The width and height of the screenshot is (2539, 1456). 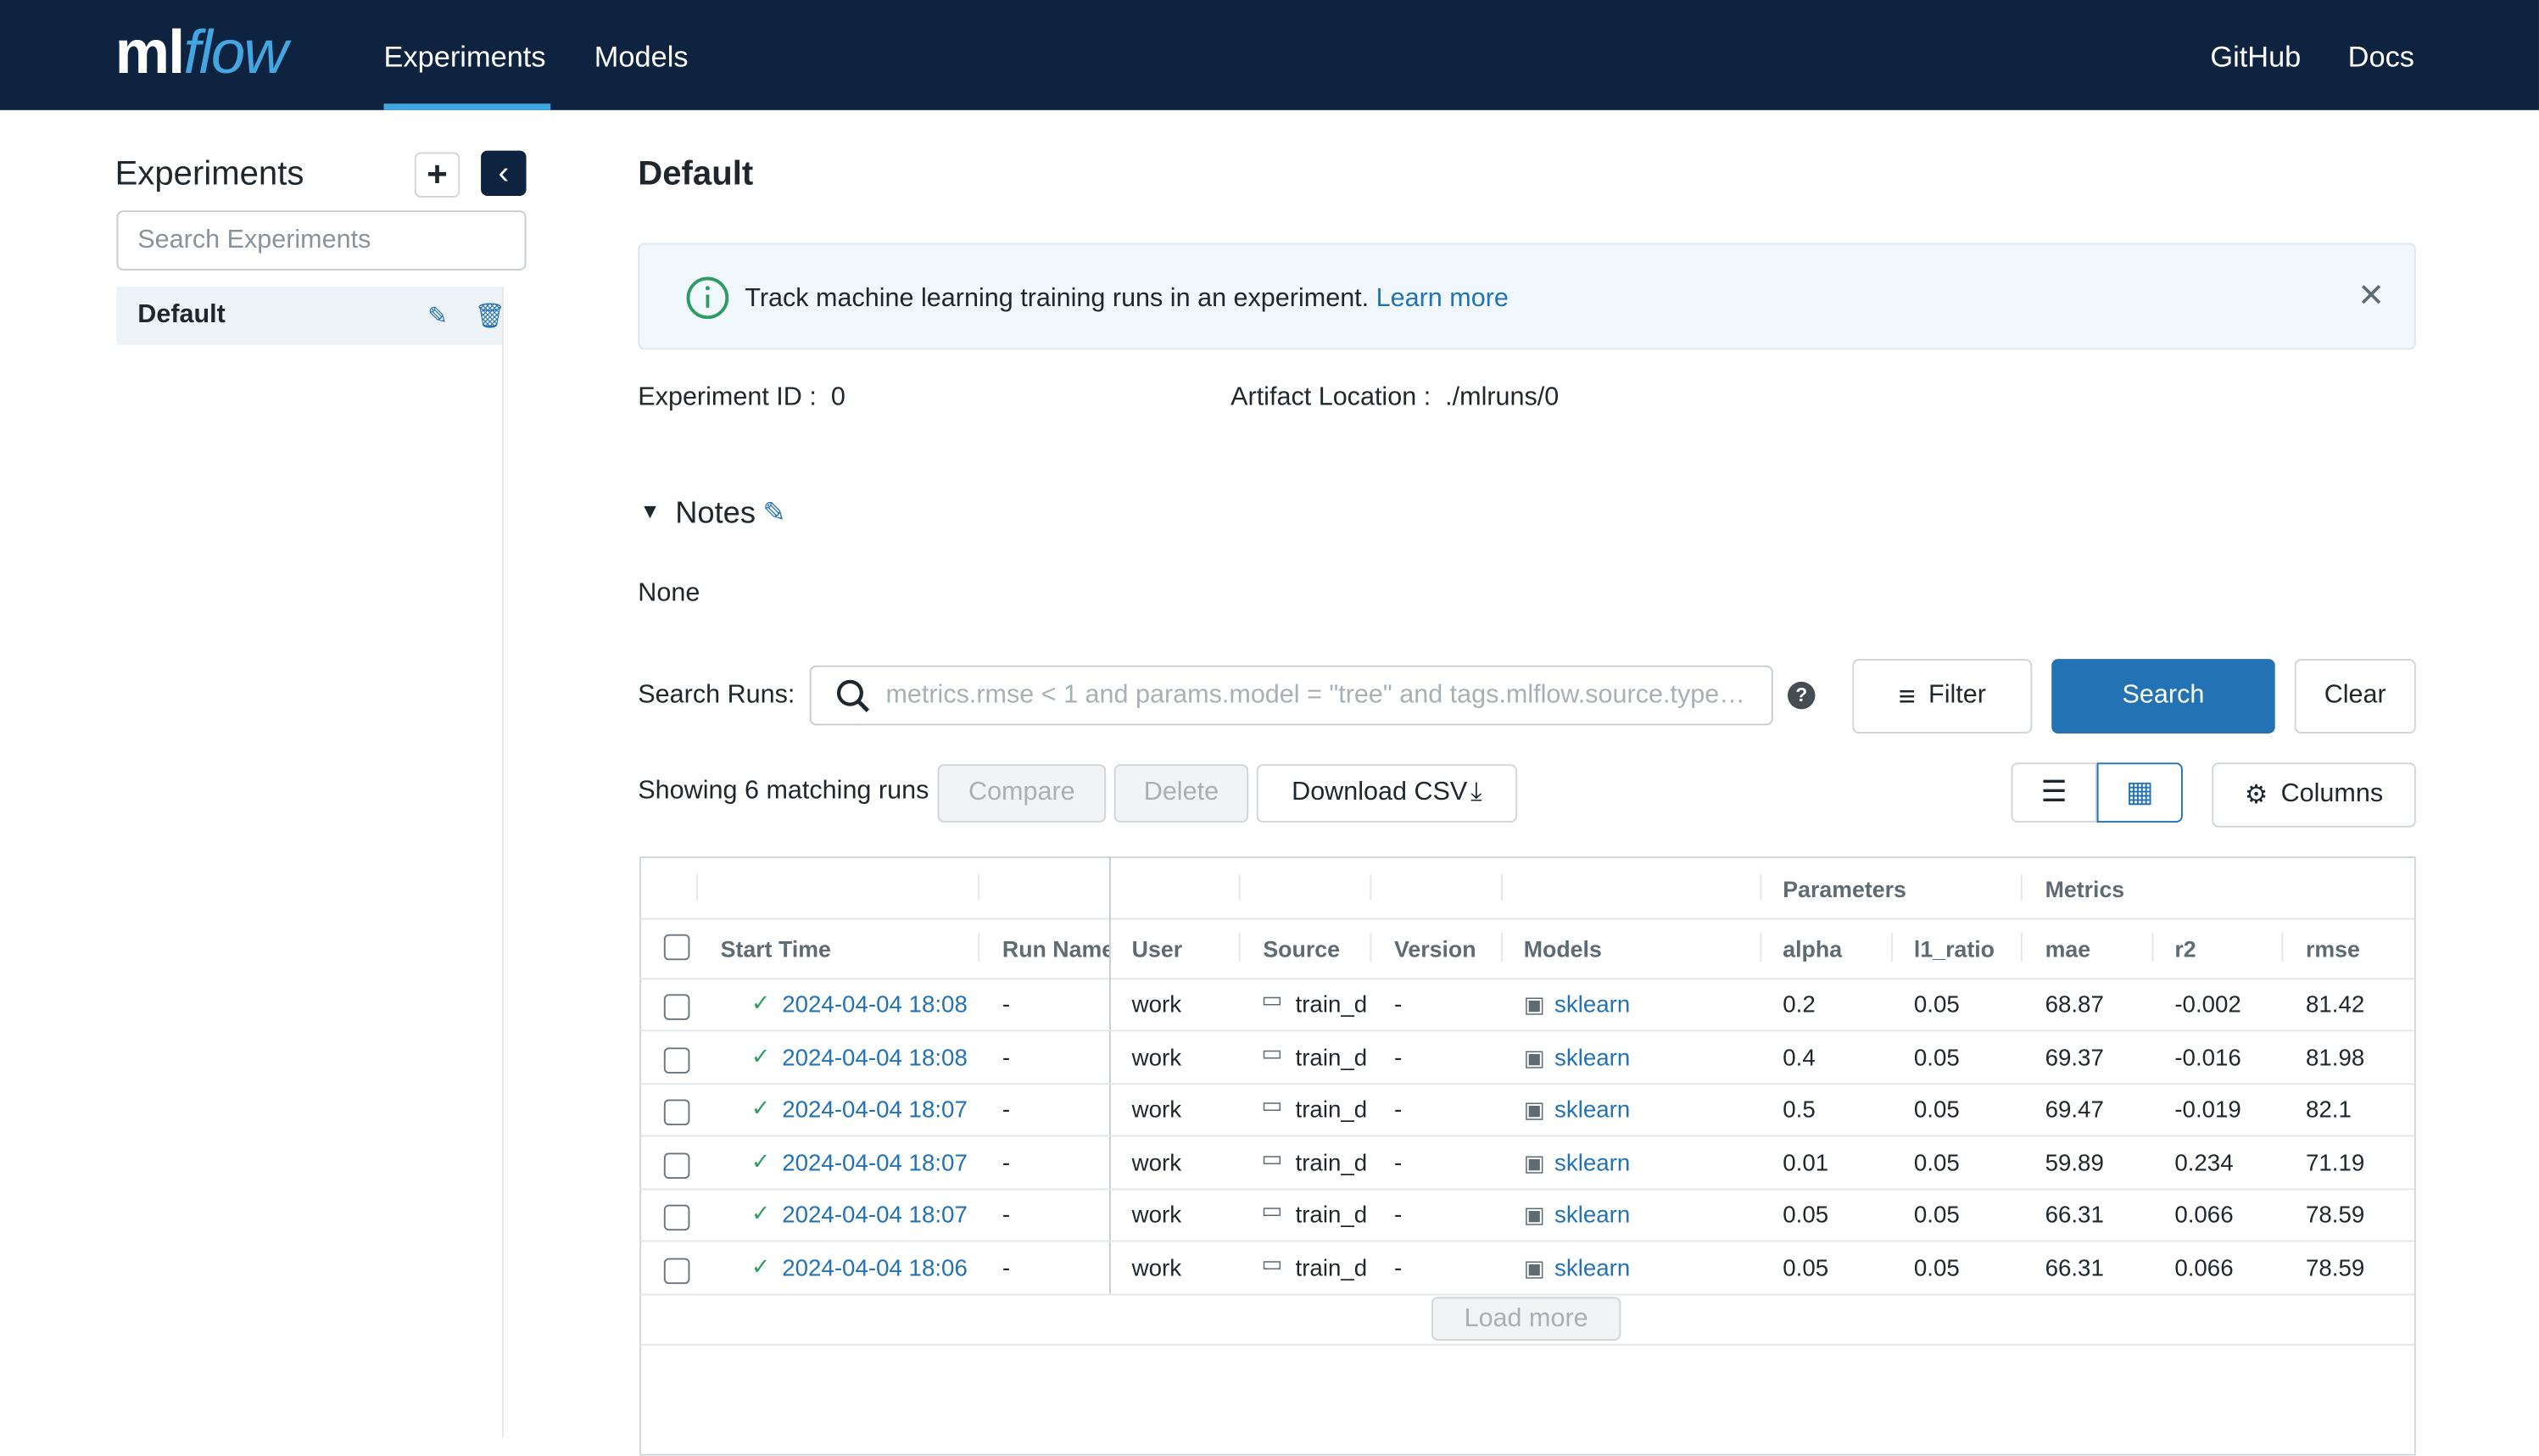 What do you see at coordinates (438, 317) in the screenshot?
I see `edit-icon: ✎` at bounding box center [438, 317].